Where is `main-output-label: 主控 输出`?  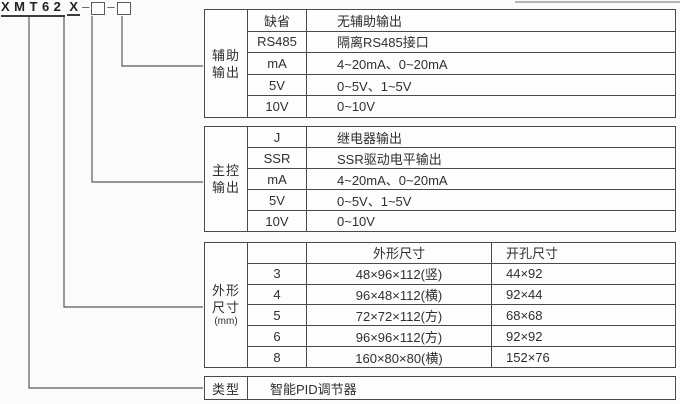 main-output-label: 主控 输出 is located at coordinates (226, 179).